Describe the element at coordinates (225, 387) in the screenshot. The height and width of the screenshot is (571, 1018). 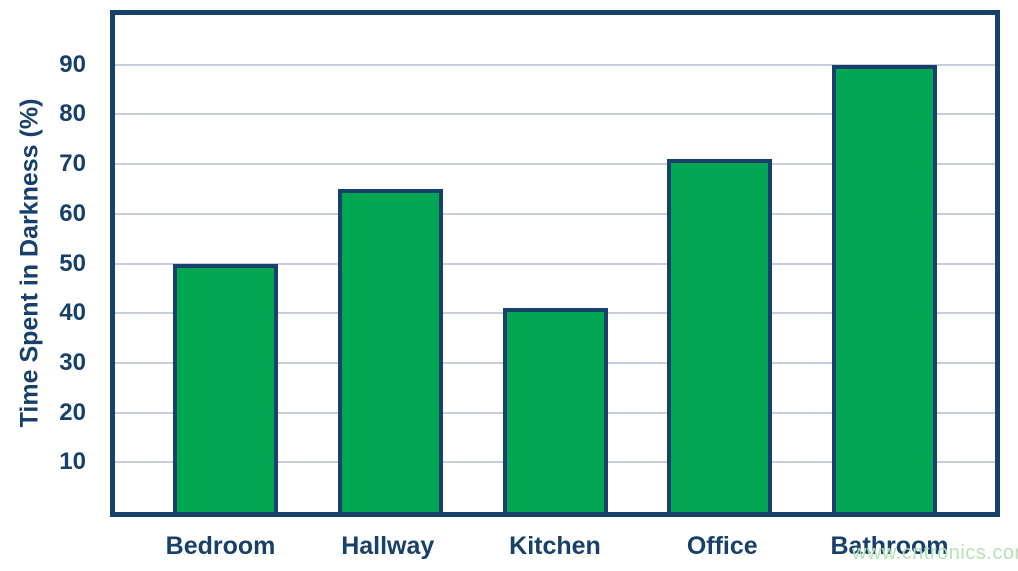
I see `bar-bedroom` at that location.